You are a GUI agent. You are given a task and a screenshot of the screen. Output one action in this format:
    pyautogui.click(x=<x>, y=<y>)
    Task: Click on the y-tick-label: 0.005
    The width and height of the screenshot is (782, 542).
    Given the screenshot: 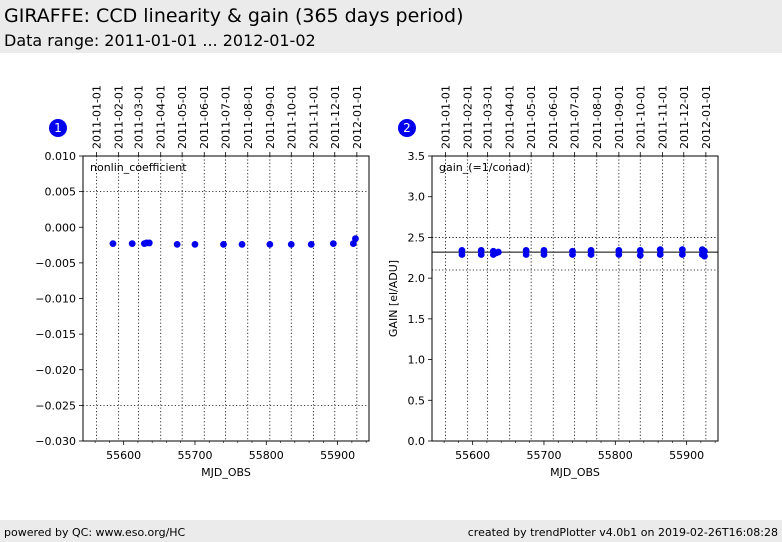 What is the action you would take?
    pyautogui.click(x=61, y=192)
    